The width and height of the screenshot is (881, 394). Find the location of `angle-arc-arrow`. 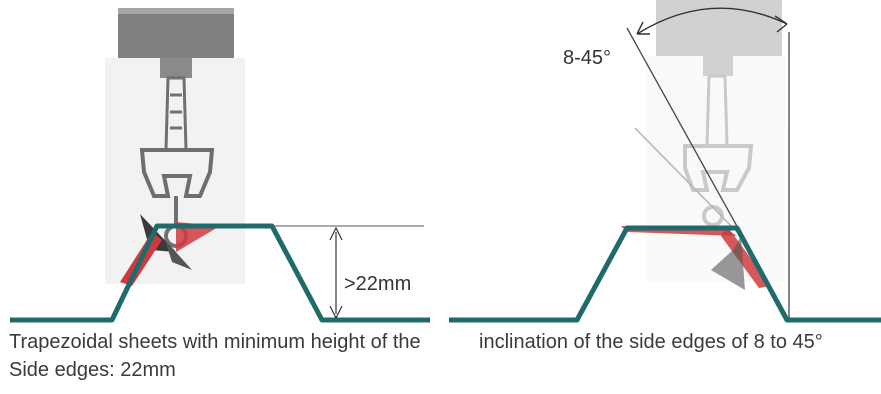

angle-arc-arrow is located at coordinates (712, 21).